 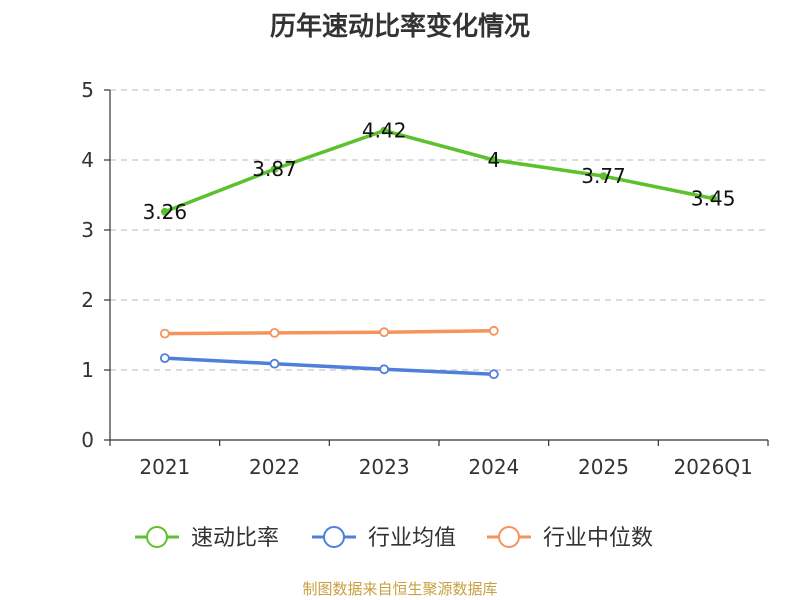 What do you see at coordinates (87, 160) in the screenshot?
I see `y-tick-label-4: 4` at bounding box center [87, 160].